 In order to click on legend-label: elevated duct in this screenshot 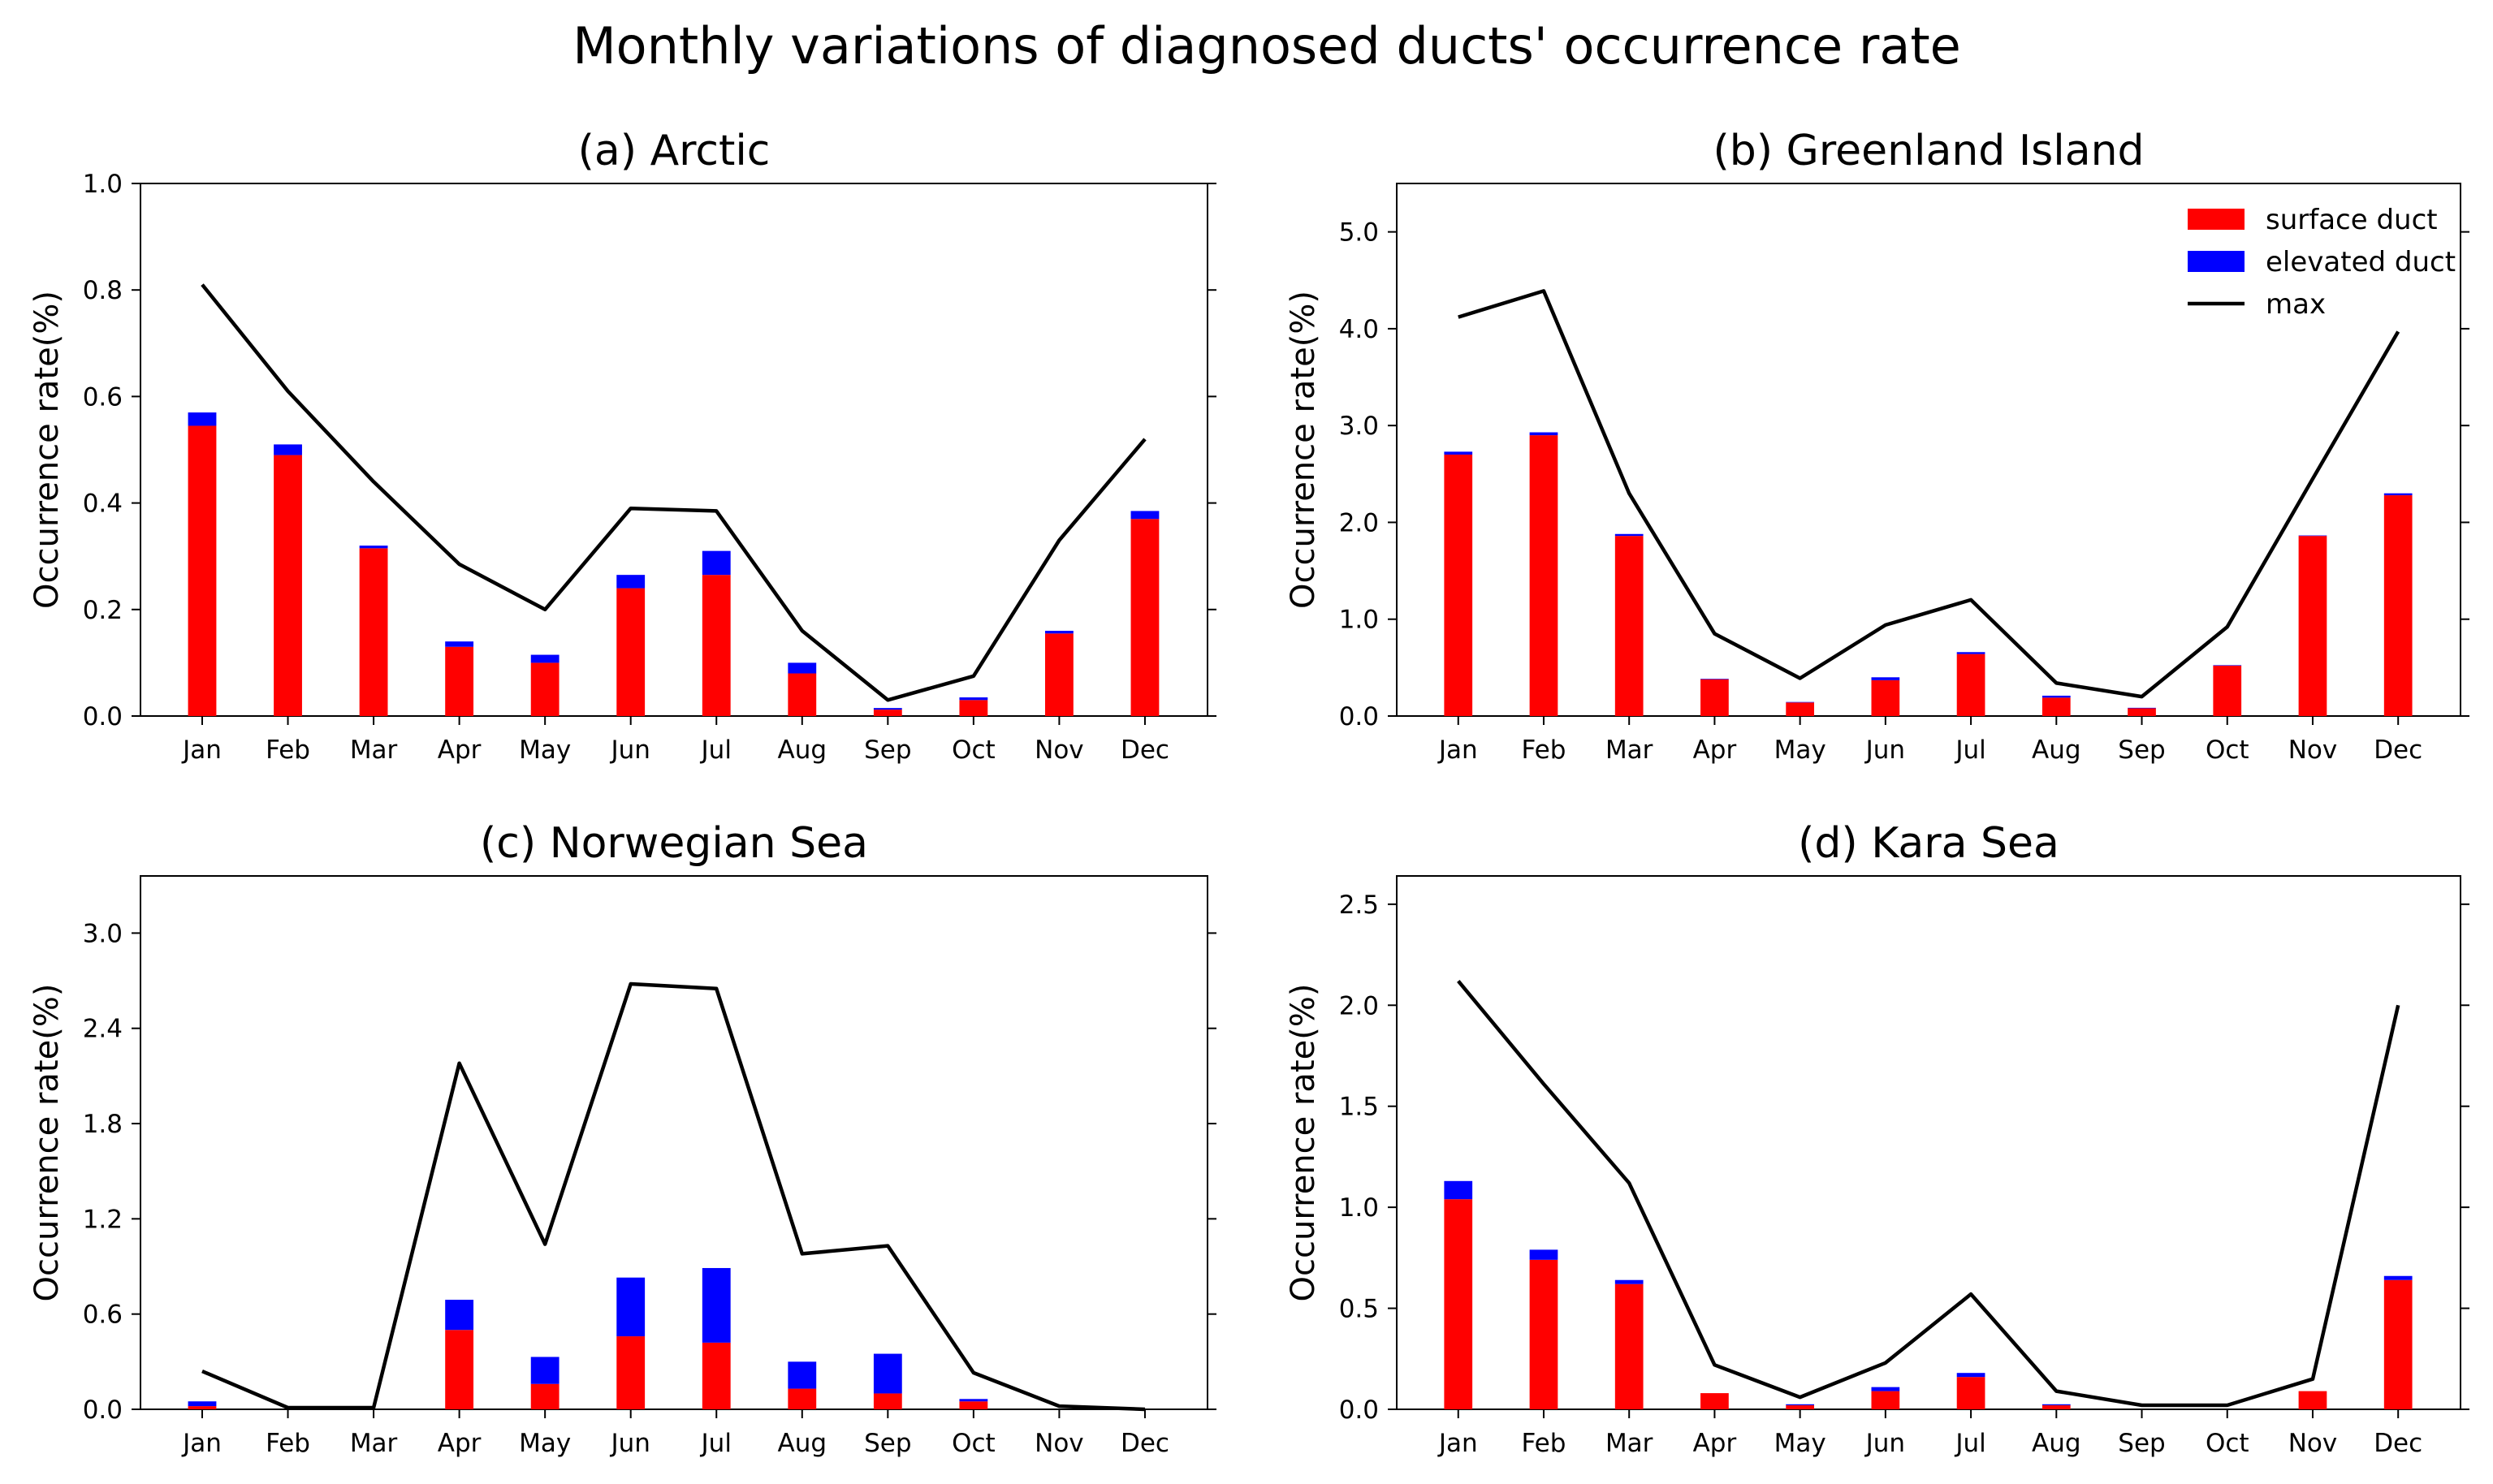, I will do `click(2361, 262)`.